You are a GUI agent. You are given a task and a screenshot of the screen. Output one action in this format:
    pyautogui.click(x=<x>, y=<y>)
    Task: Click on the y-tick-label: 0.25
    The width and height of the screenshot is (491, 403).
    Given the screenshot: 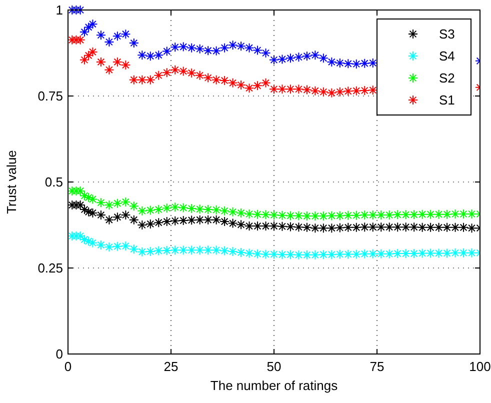 What is the action you would take?
    pyautogui.click(x=50, y=268)
    